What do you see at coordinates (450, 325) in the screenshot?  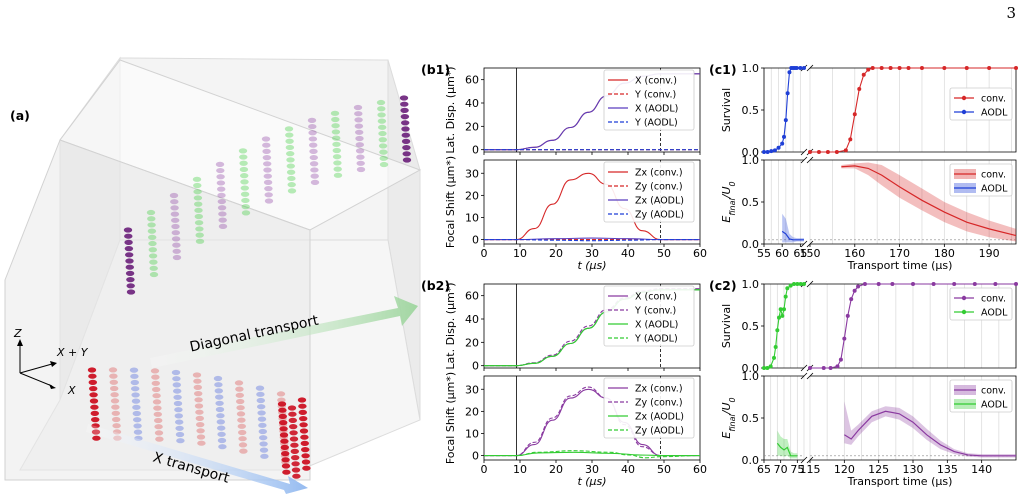 I see `y-axis-label: Lat. Disp. (μm*)` at bounding box center [450, 325].